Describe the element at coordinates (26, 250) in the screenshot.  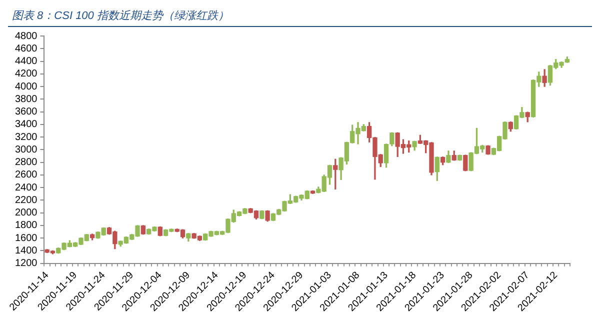
I see `y-tick-label: 1400` at that location.